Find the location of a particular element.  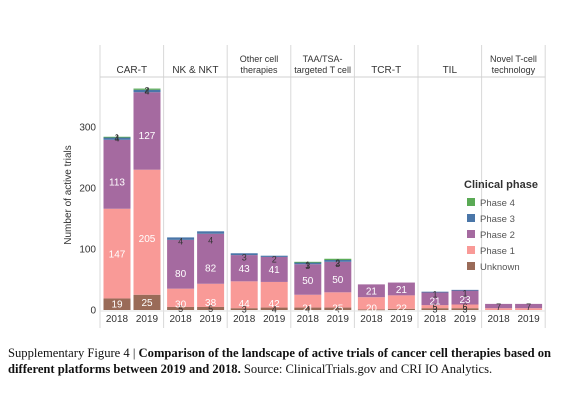

legend-label: Phase 2 is located at coordinates (497, 235).